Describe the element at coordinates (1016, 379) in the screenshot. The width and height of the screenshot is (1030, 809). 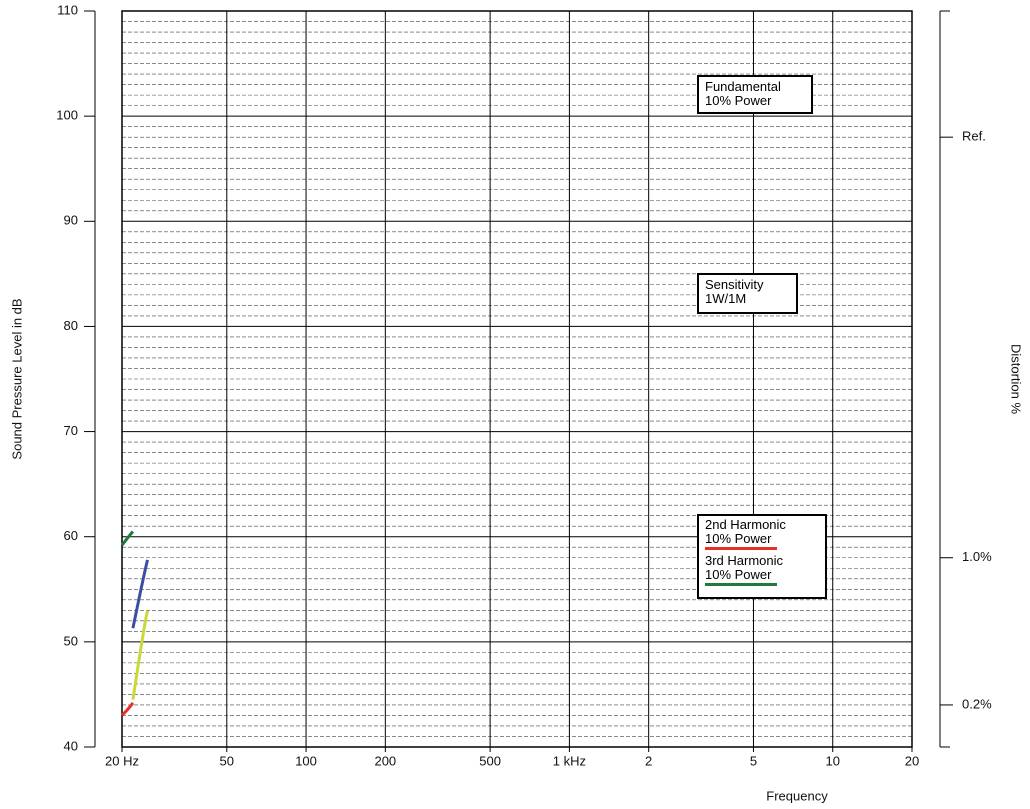
I see `y2-axis-label: Distortion %` at that location.